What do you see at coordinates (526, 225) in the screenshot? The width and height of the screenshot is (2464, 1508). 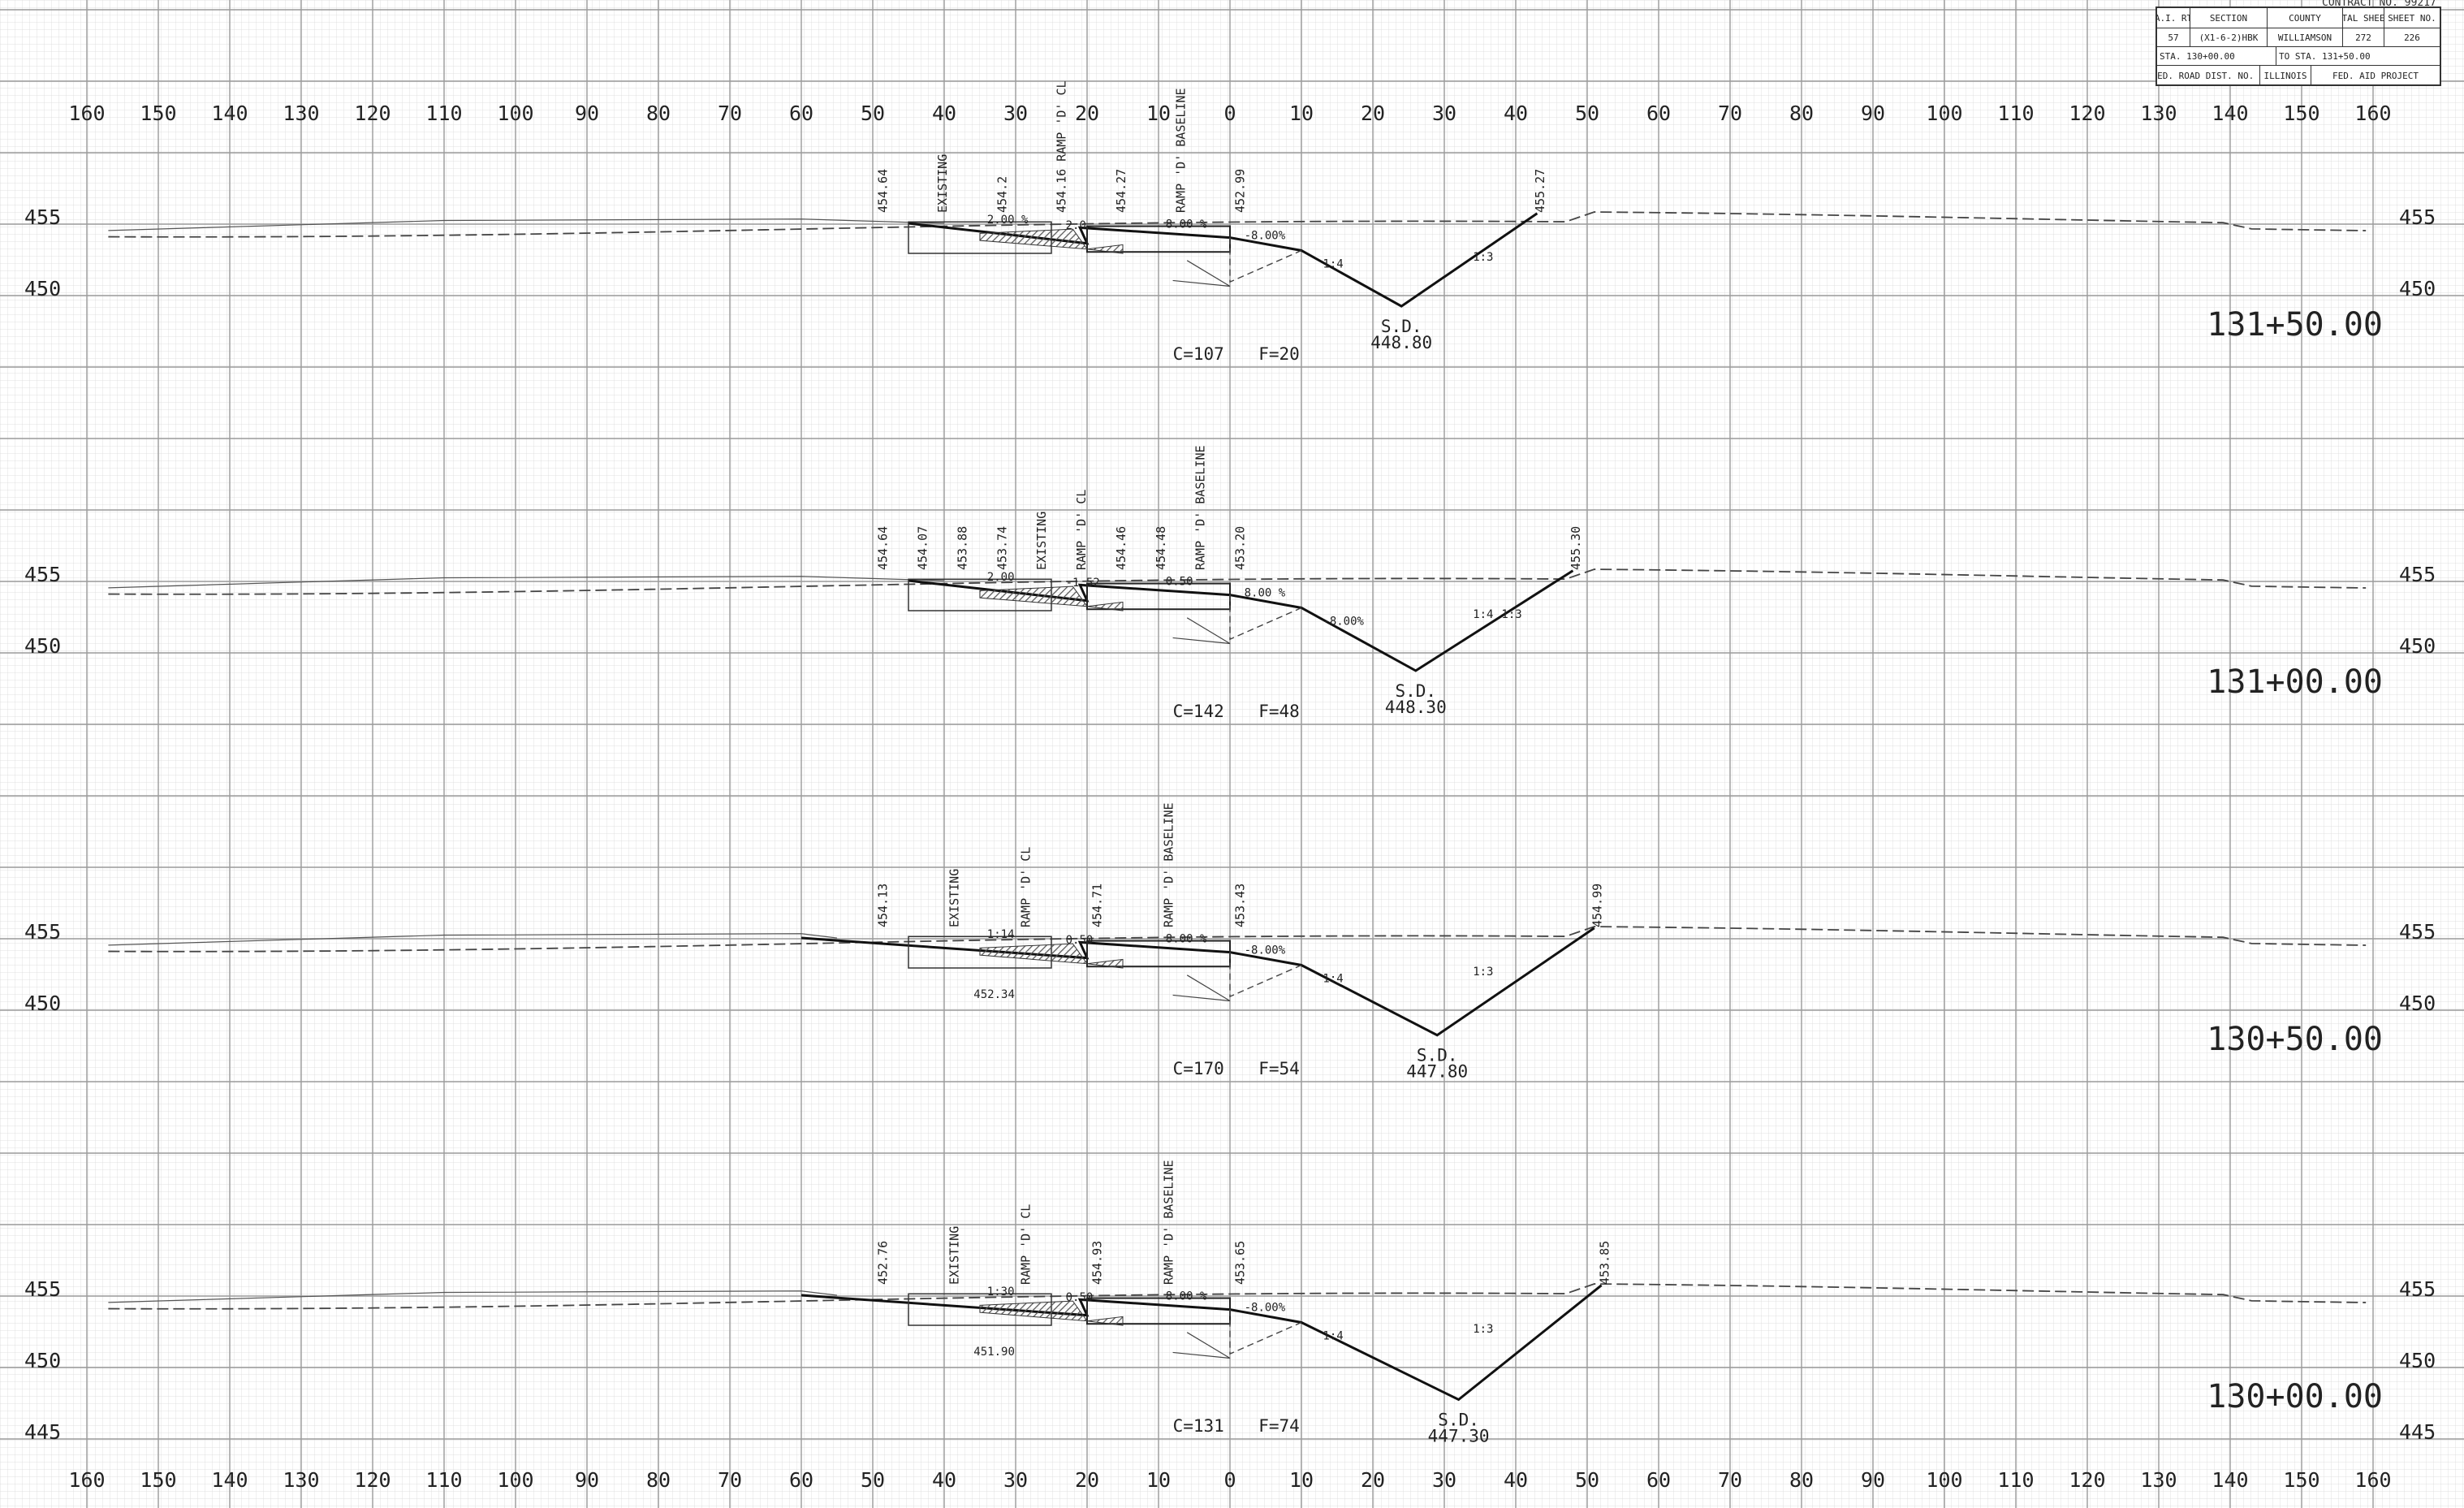 I see `existing-pavement-line` at bounding box center [526, 225].